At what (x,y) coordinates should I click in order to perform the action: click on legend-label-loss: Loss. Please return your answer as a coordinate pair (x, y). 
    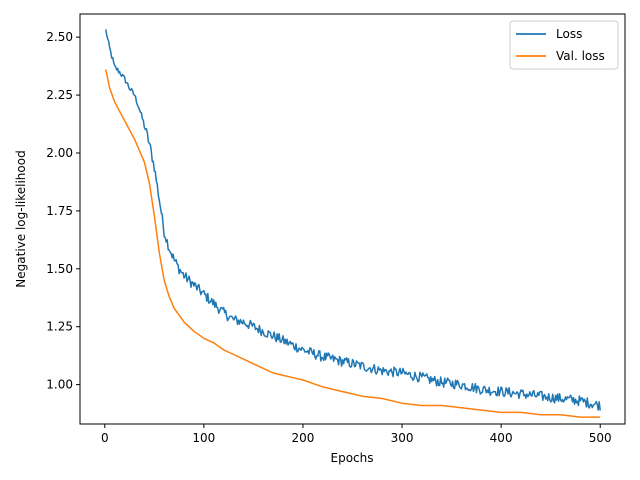
    Looking at the image, I should click on (569, 34).